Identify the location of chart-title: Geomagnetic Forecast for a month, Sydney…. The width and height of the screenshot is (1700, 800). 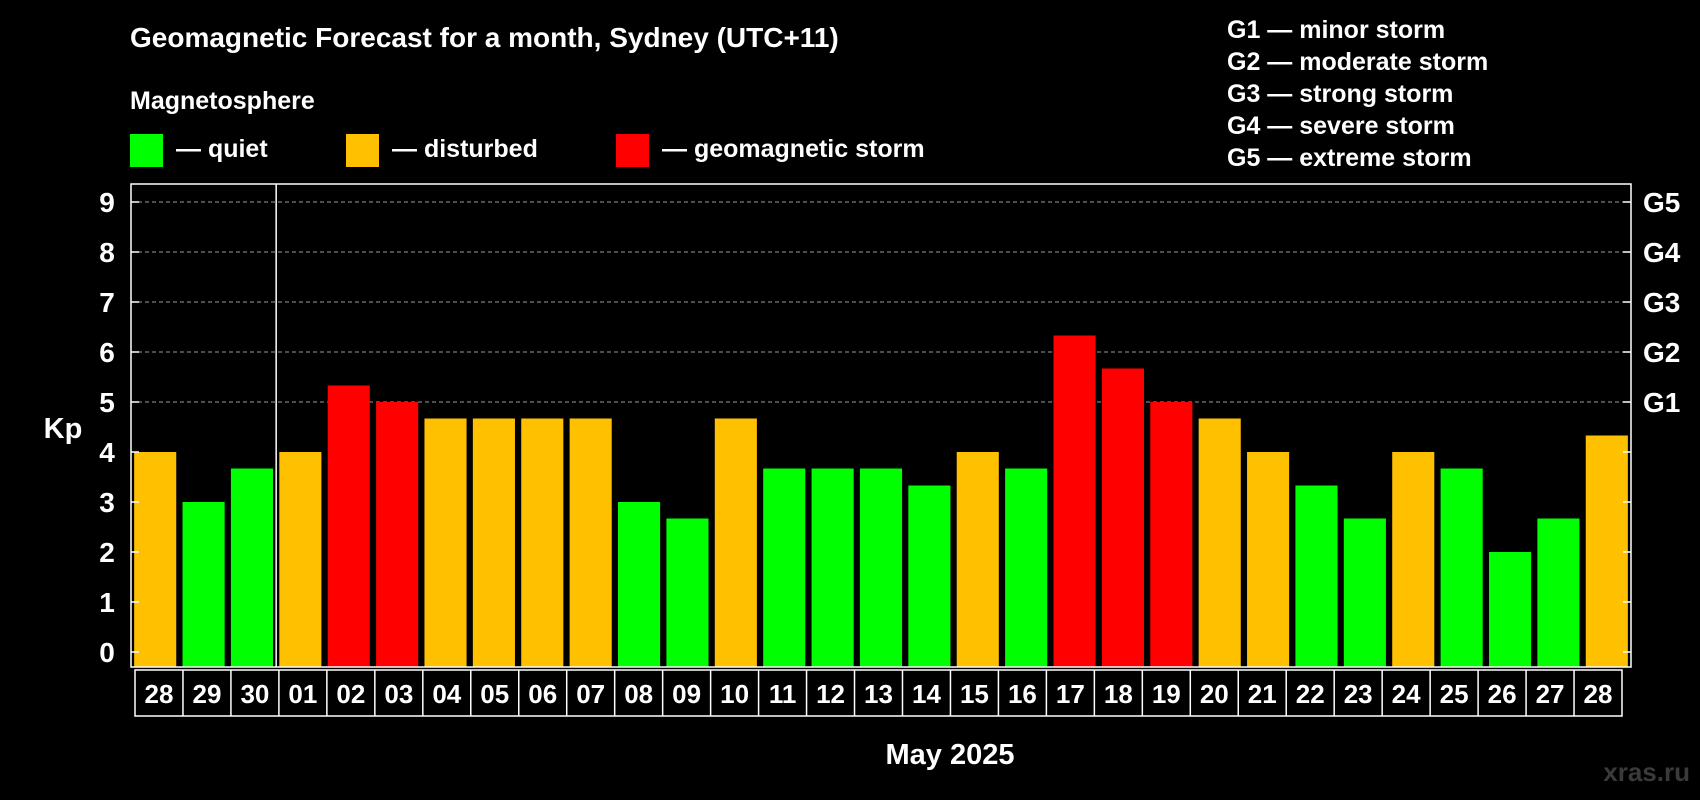
(484, 37).